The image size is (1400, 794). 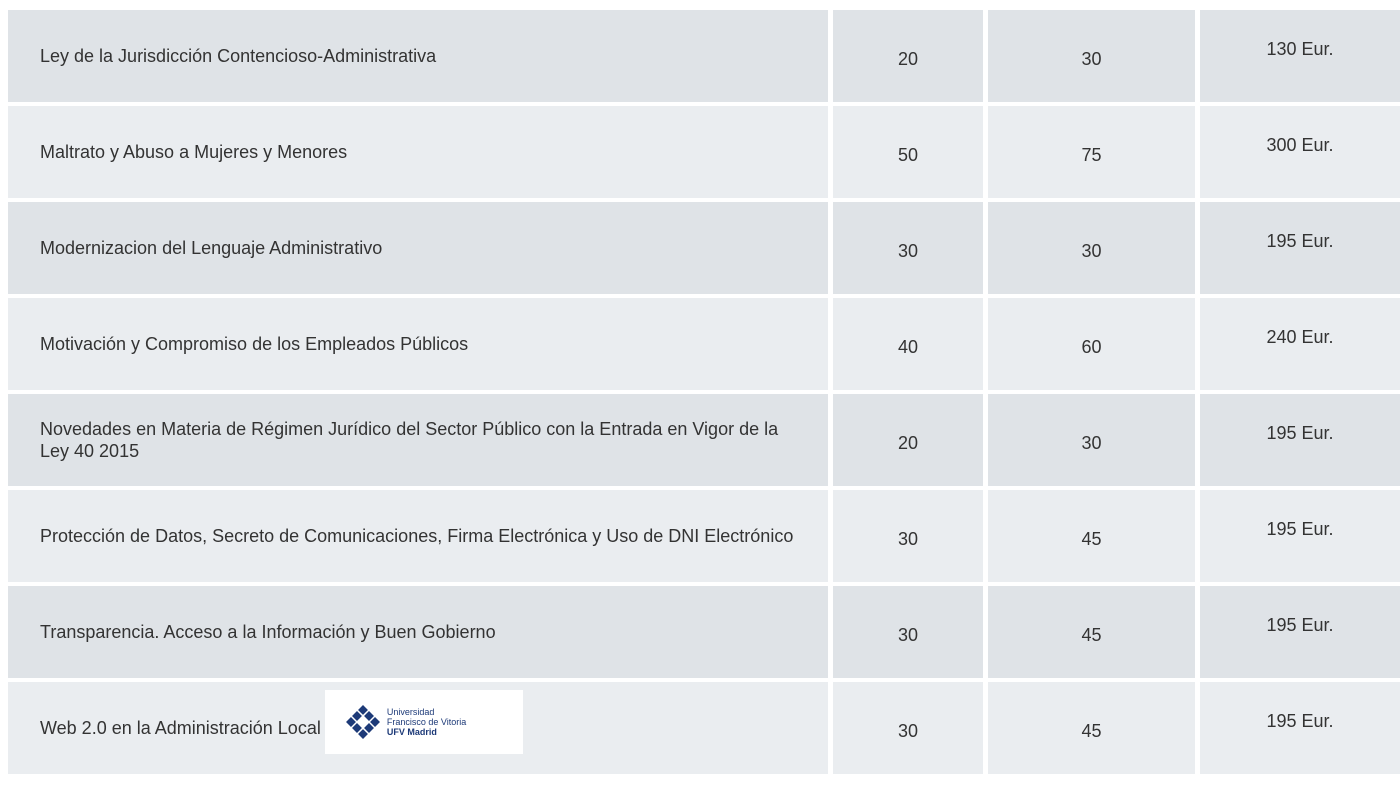 I want to click on course-name: Web 2.0 en la Administración Local, so click(x=180, y=728).